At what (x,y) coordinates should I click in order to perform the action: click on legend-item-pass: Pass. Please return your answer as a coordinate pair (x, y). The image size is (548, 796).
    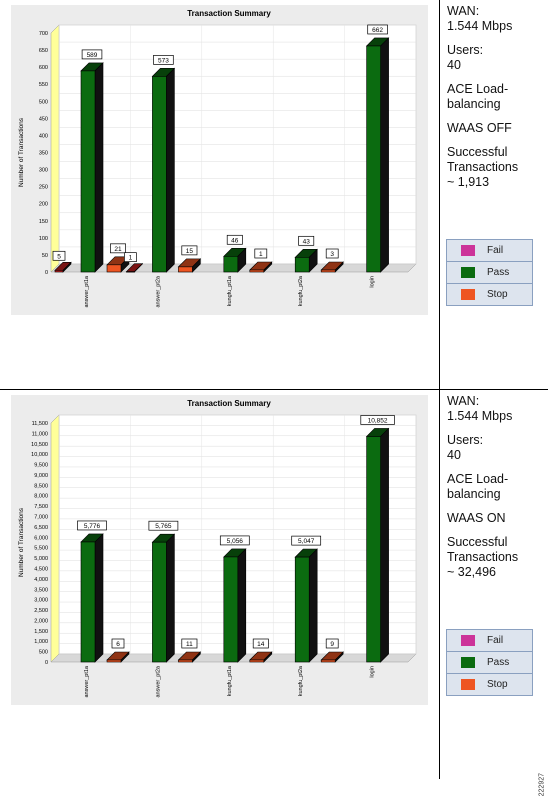
    Looking at the image, I should click on (489, 663).